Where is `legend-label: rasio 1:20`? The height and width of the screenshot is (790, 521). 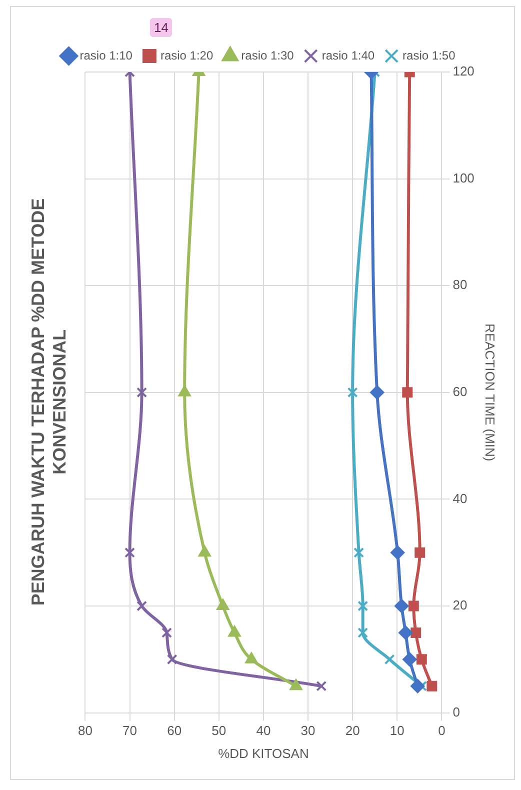 legend-label: rasio 1:20 is located at coordinates (187, 55).